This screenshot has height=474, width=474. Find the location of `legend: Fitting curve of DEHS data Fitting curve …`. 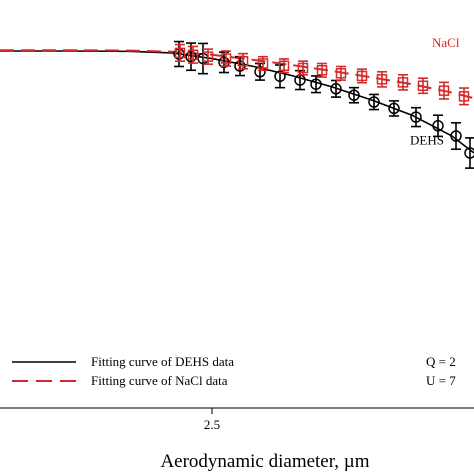

legend: Fitting curve of DEHS data Fitting curve … is located at coordinates (123, 371).